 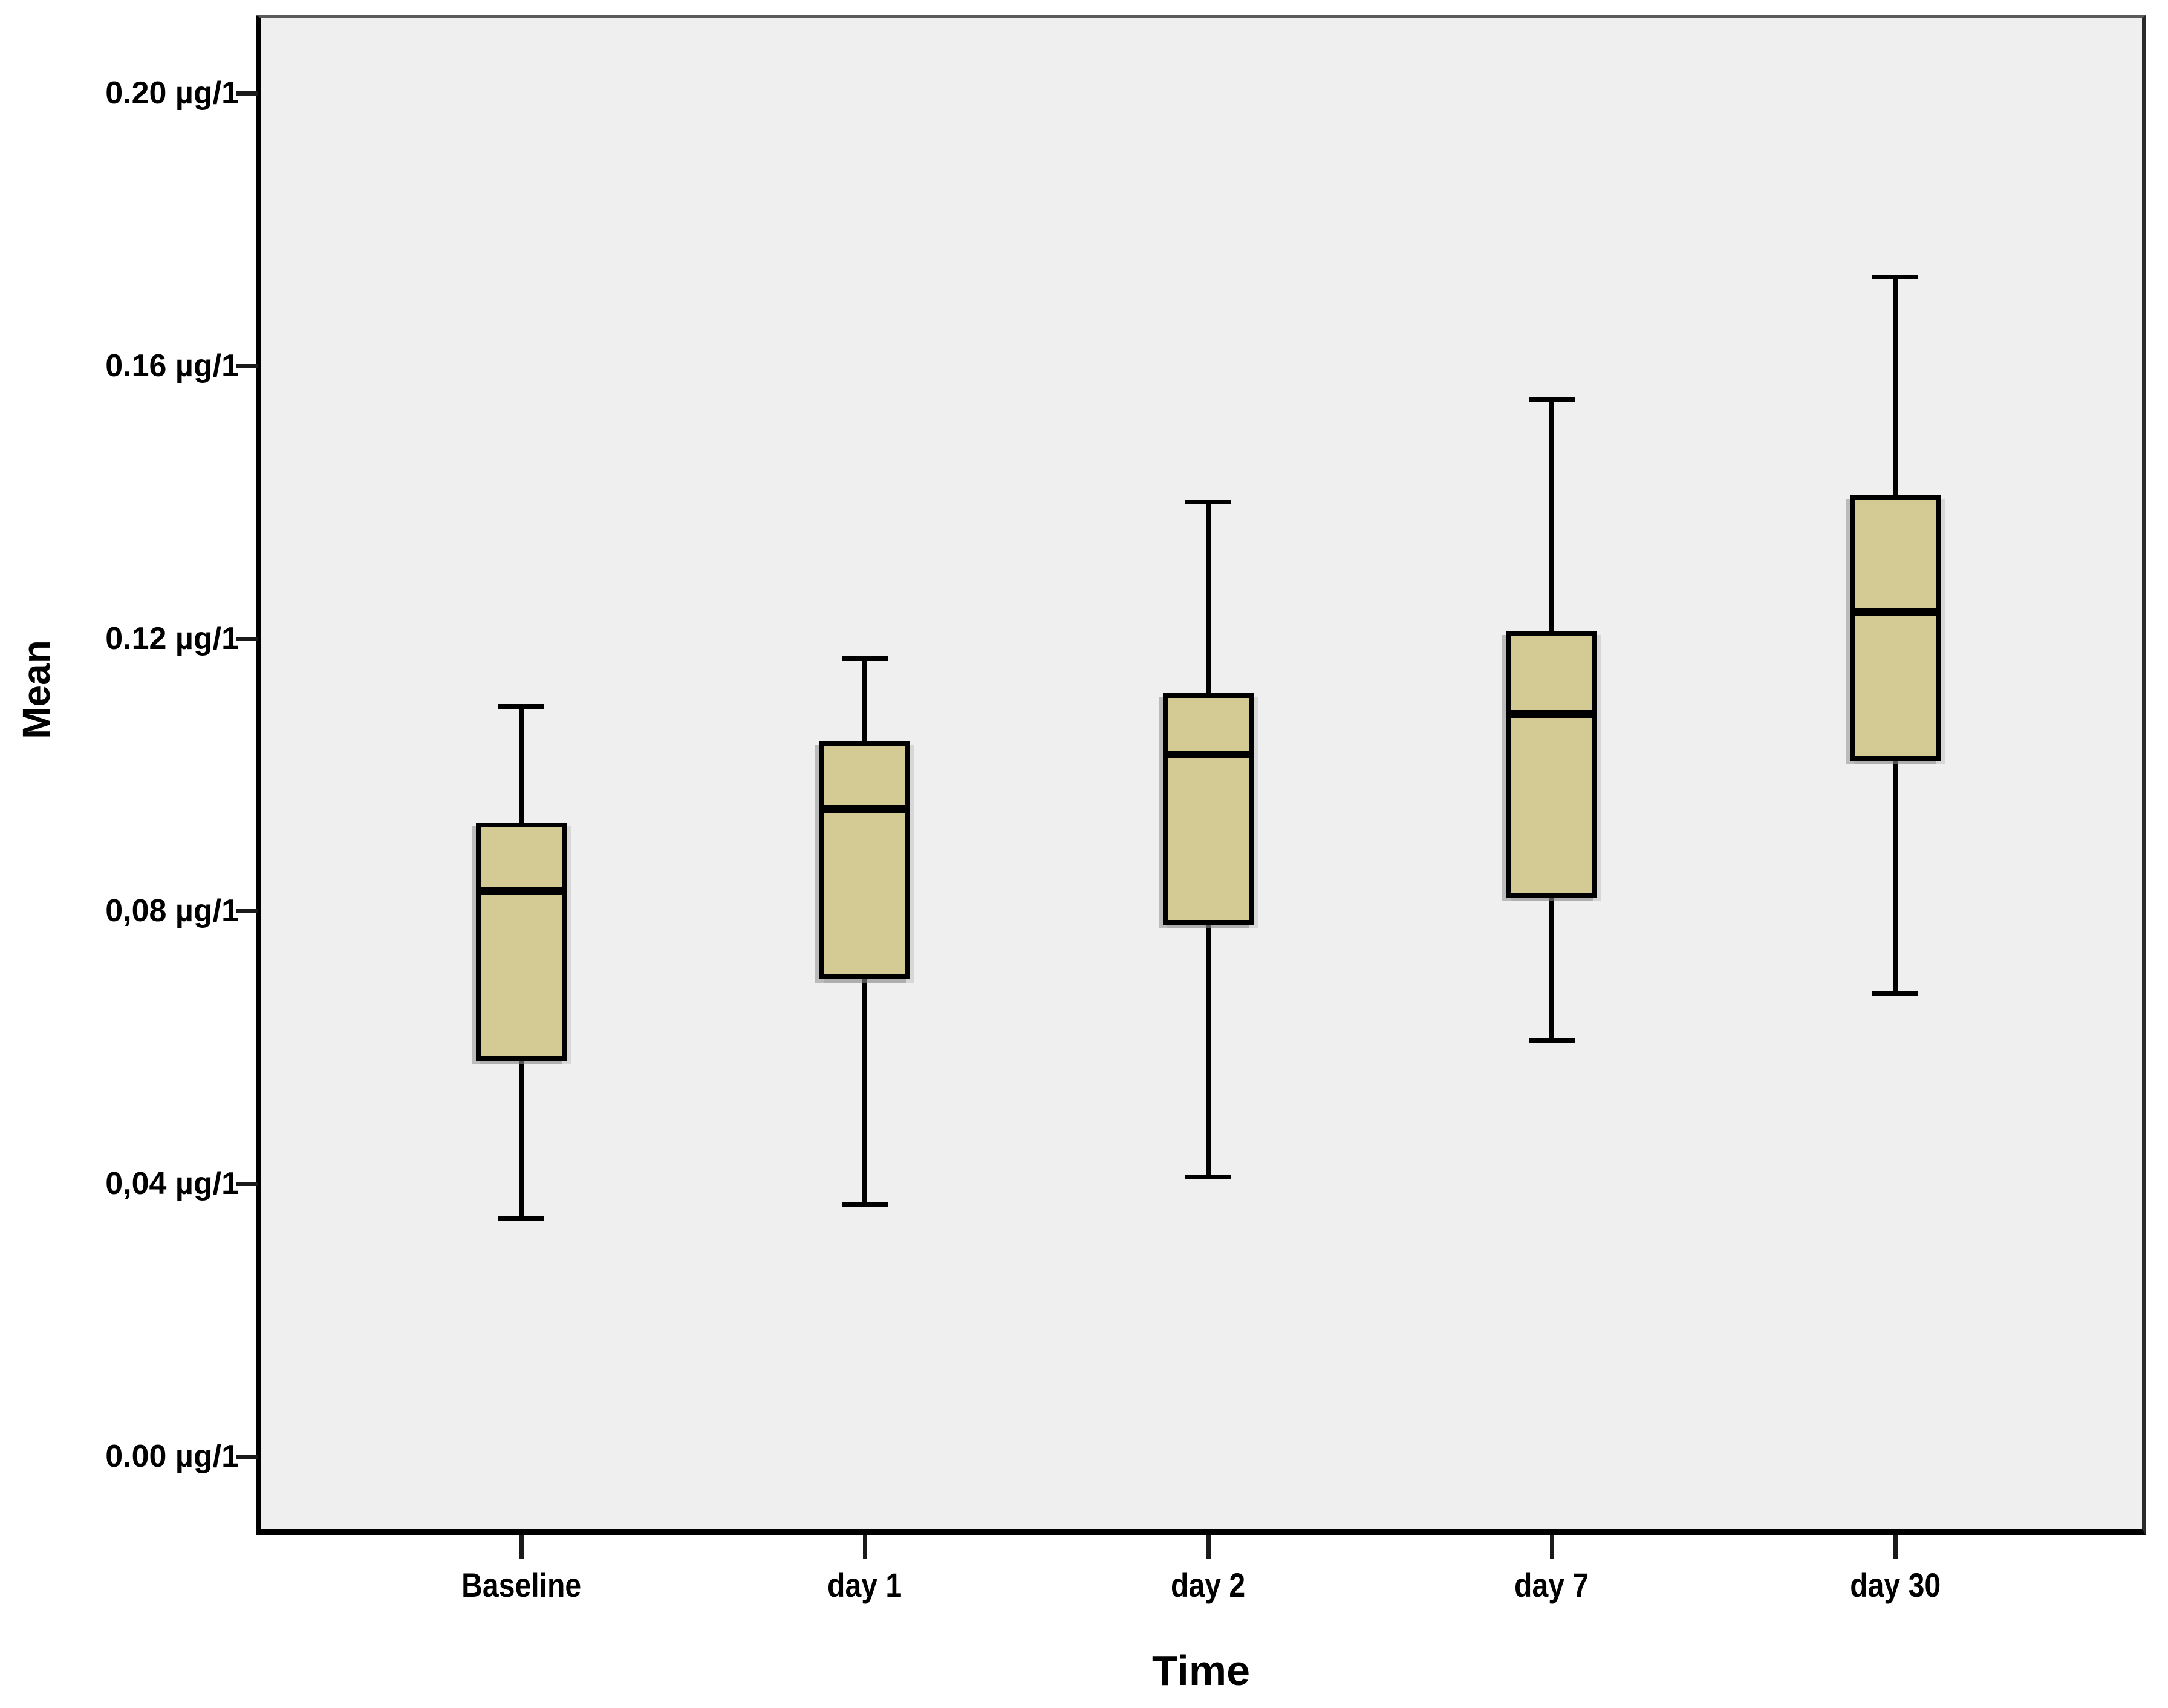 I want to click on x-tick-label-text: day 2, so click(x=1208, y=1585).